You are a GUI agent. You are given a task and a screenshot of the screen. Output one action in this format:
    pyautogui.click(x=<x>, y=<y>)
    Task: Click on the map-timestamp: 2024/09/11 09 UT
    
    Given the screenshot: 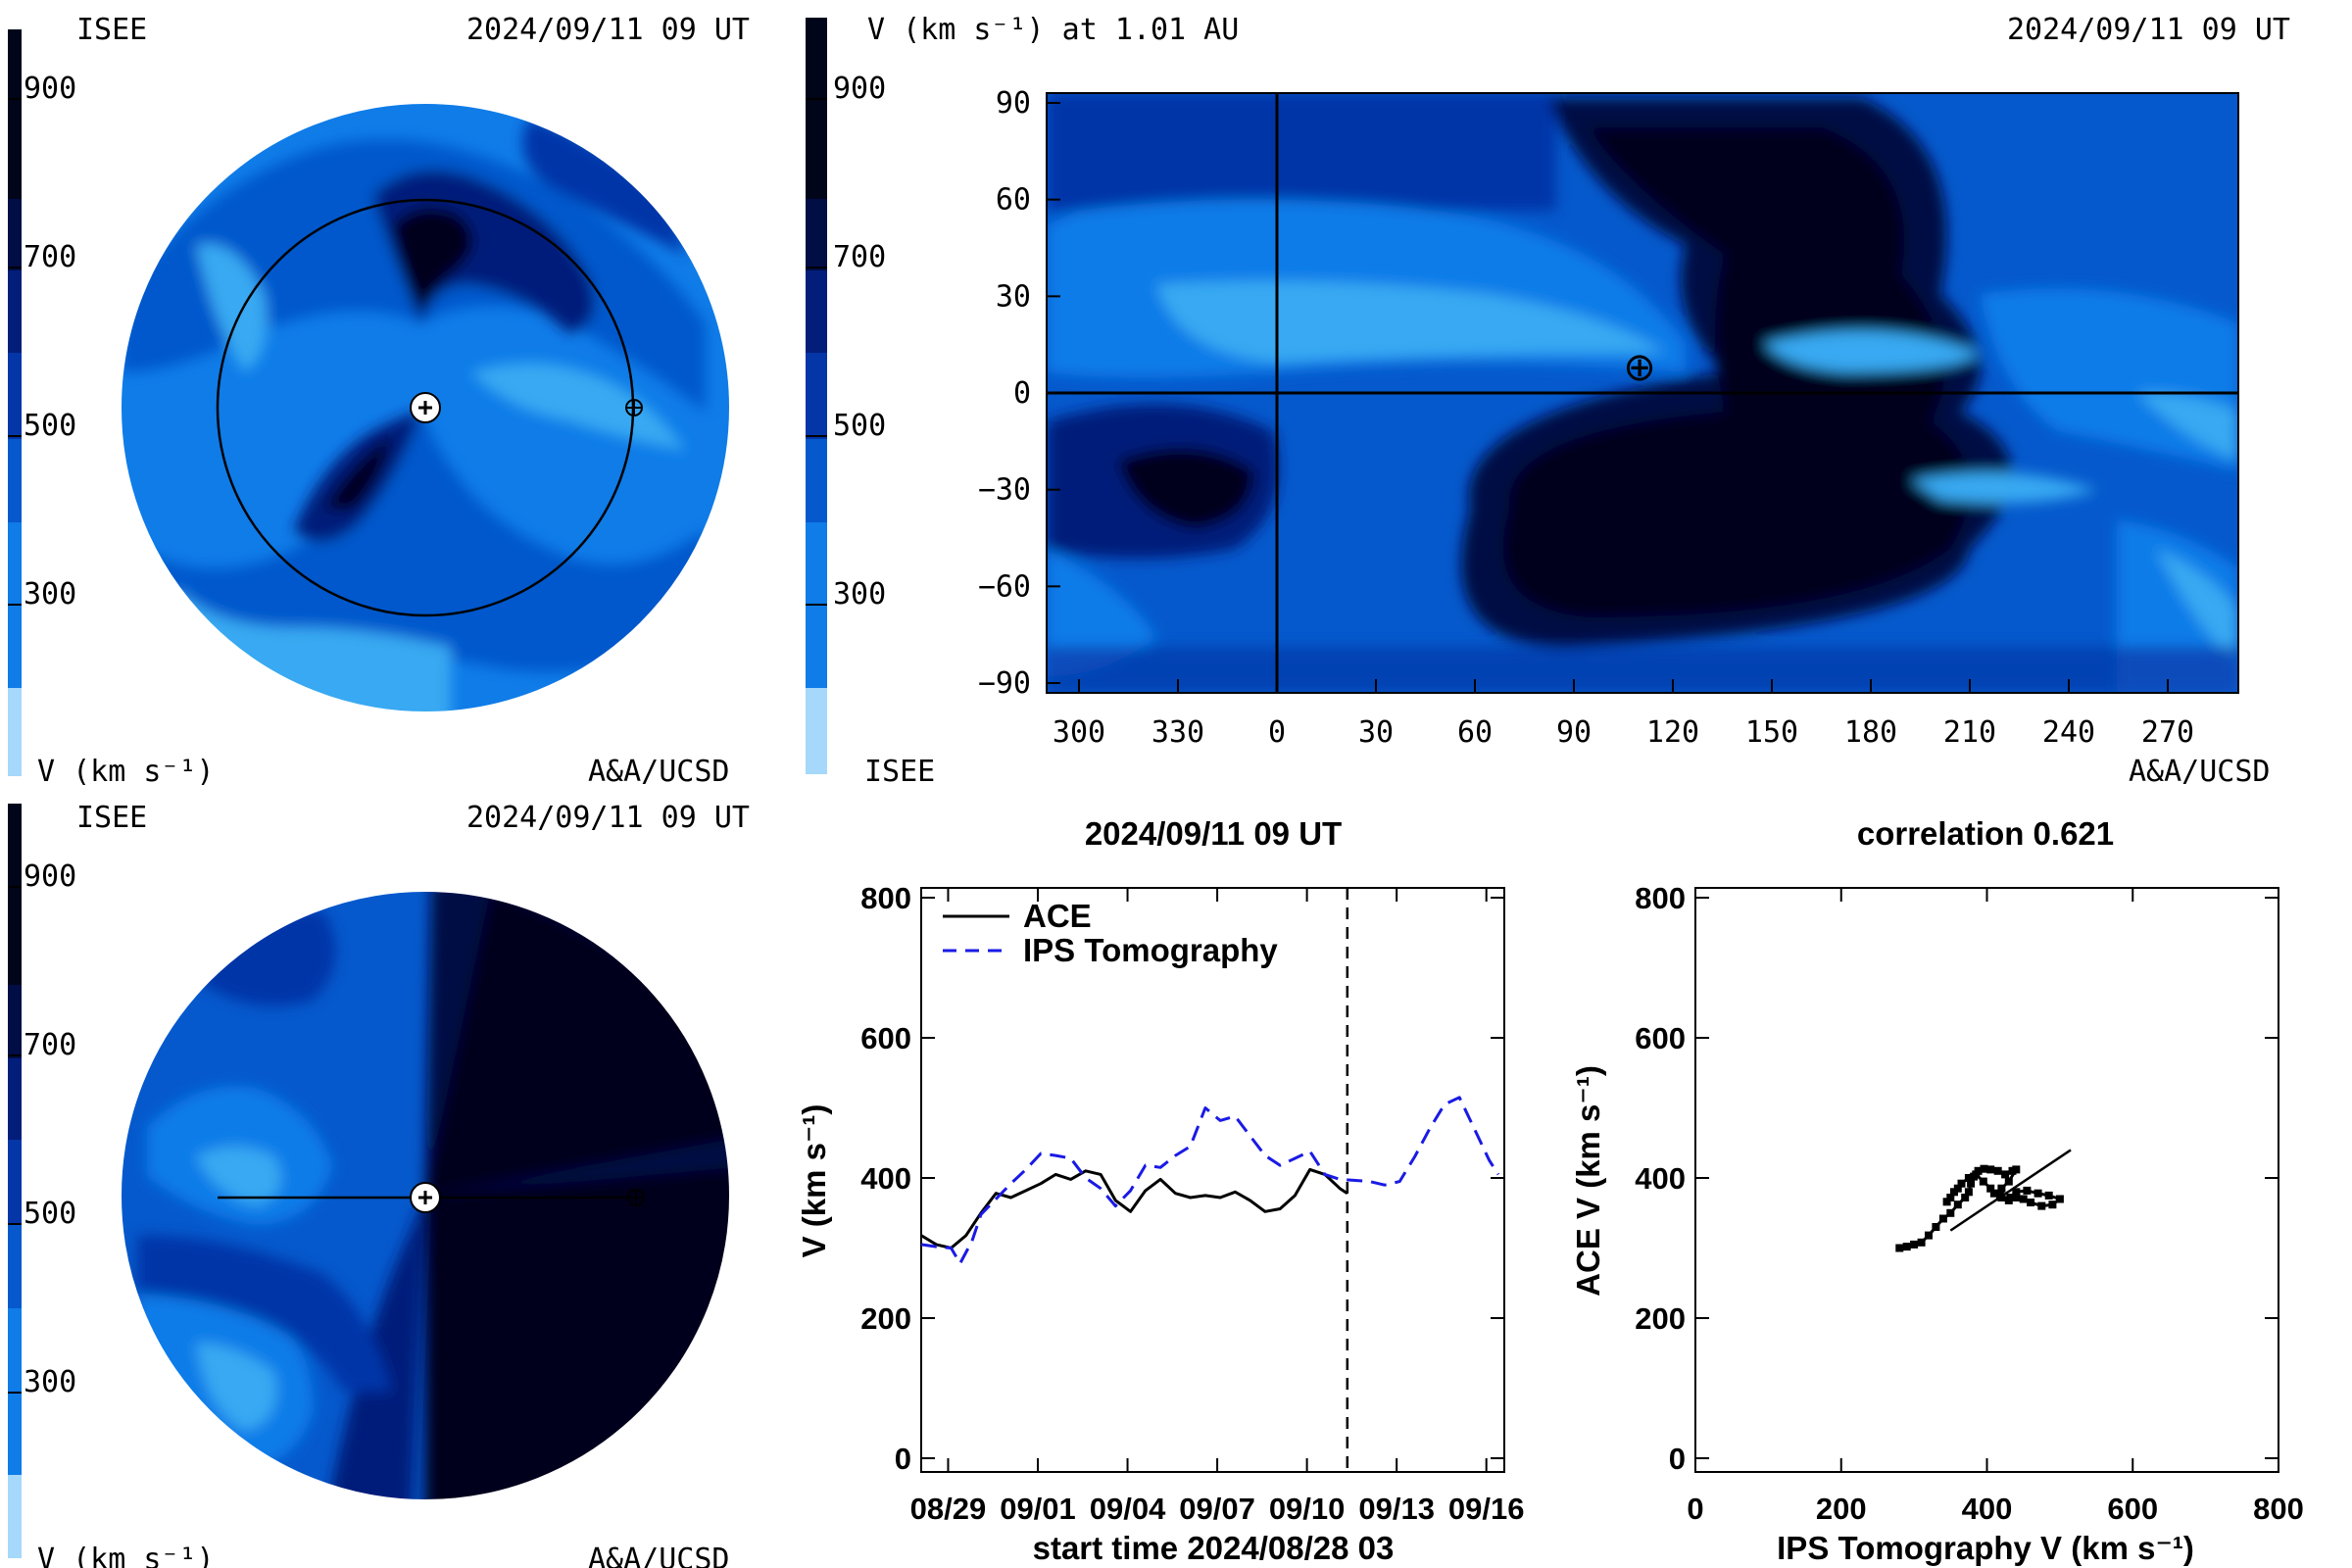 What is the action you would take?
    pyautogui.click(x=2148, y=30)
    